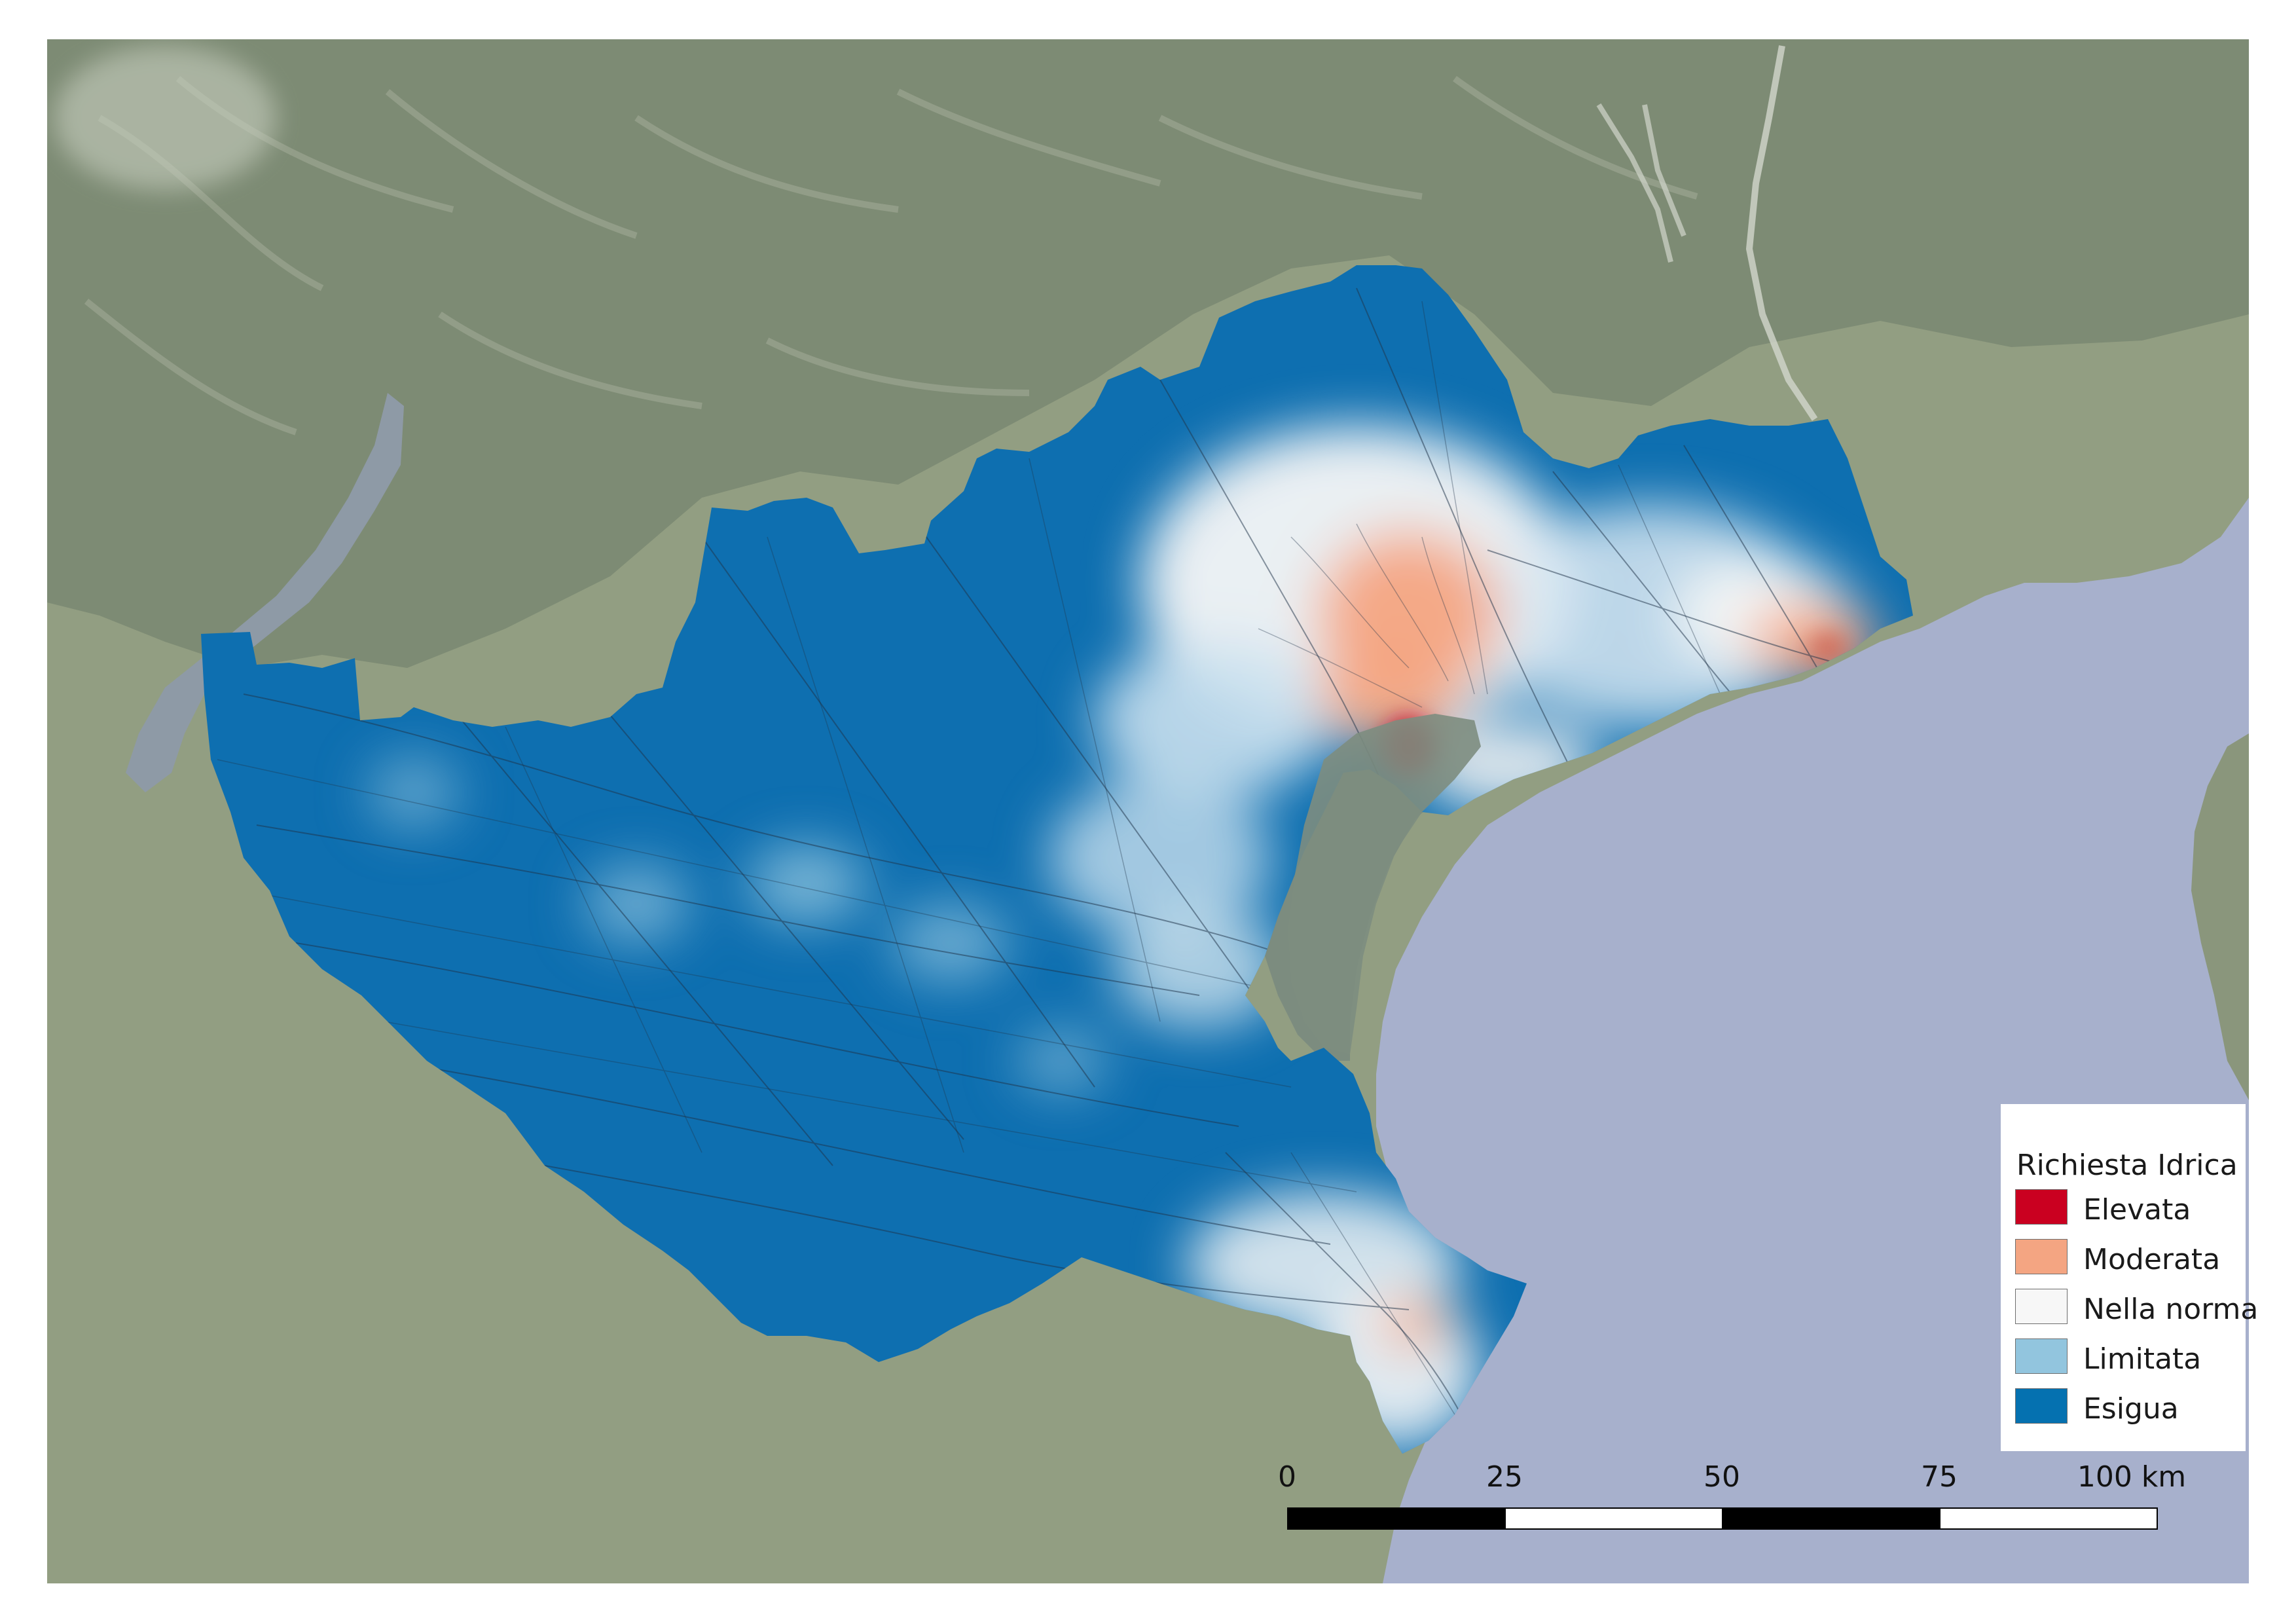 Image resolution: width=2296 pixels, height=1624 pixels. Describe the element at coordinates (2132, 1477) in the screenshot. I see `scale-label-100-km: 100 km` at that location.